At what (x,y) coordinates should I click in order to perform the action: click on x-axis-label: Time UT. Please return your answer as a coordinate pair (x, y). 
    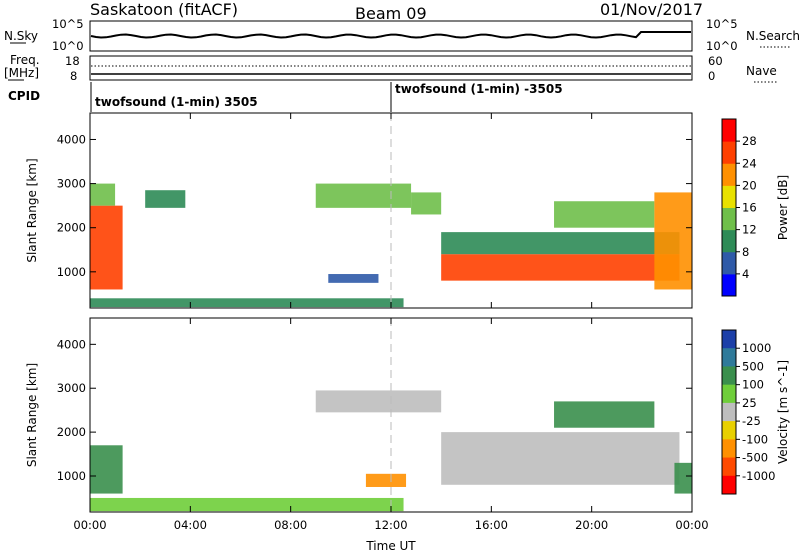
    Looking at the image, I should click on (390, 546).